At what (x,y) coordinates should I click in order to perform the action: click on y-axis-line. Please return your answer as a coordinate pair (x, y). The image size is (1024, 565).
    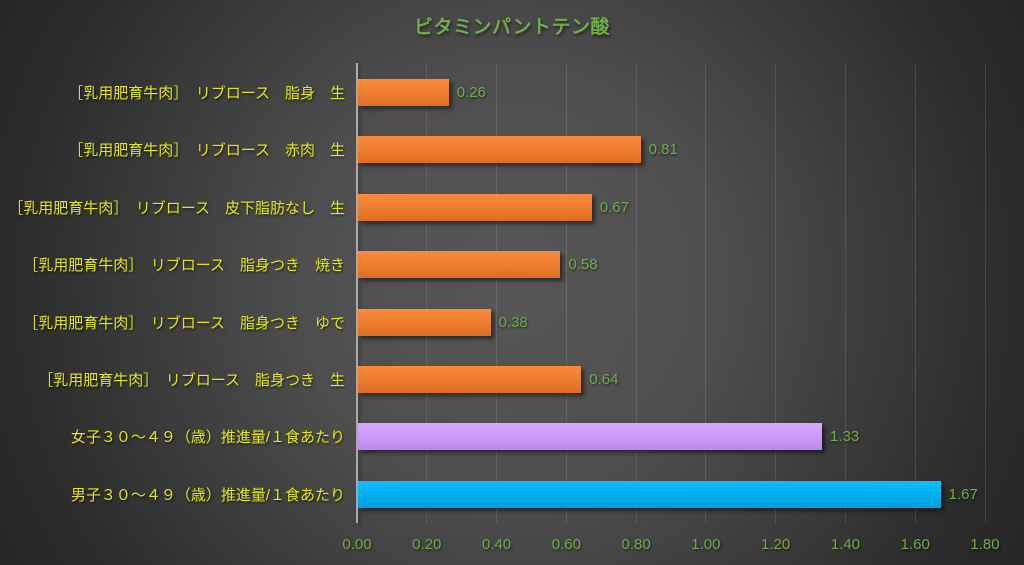
    Looking at the image, I should click on (357, 293).